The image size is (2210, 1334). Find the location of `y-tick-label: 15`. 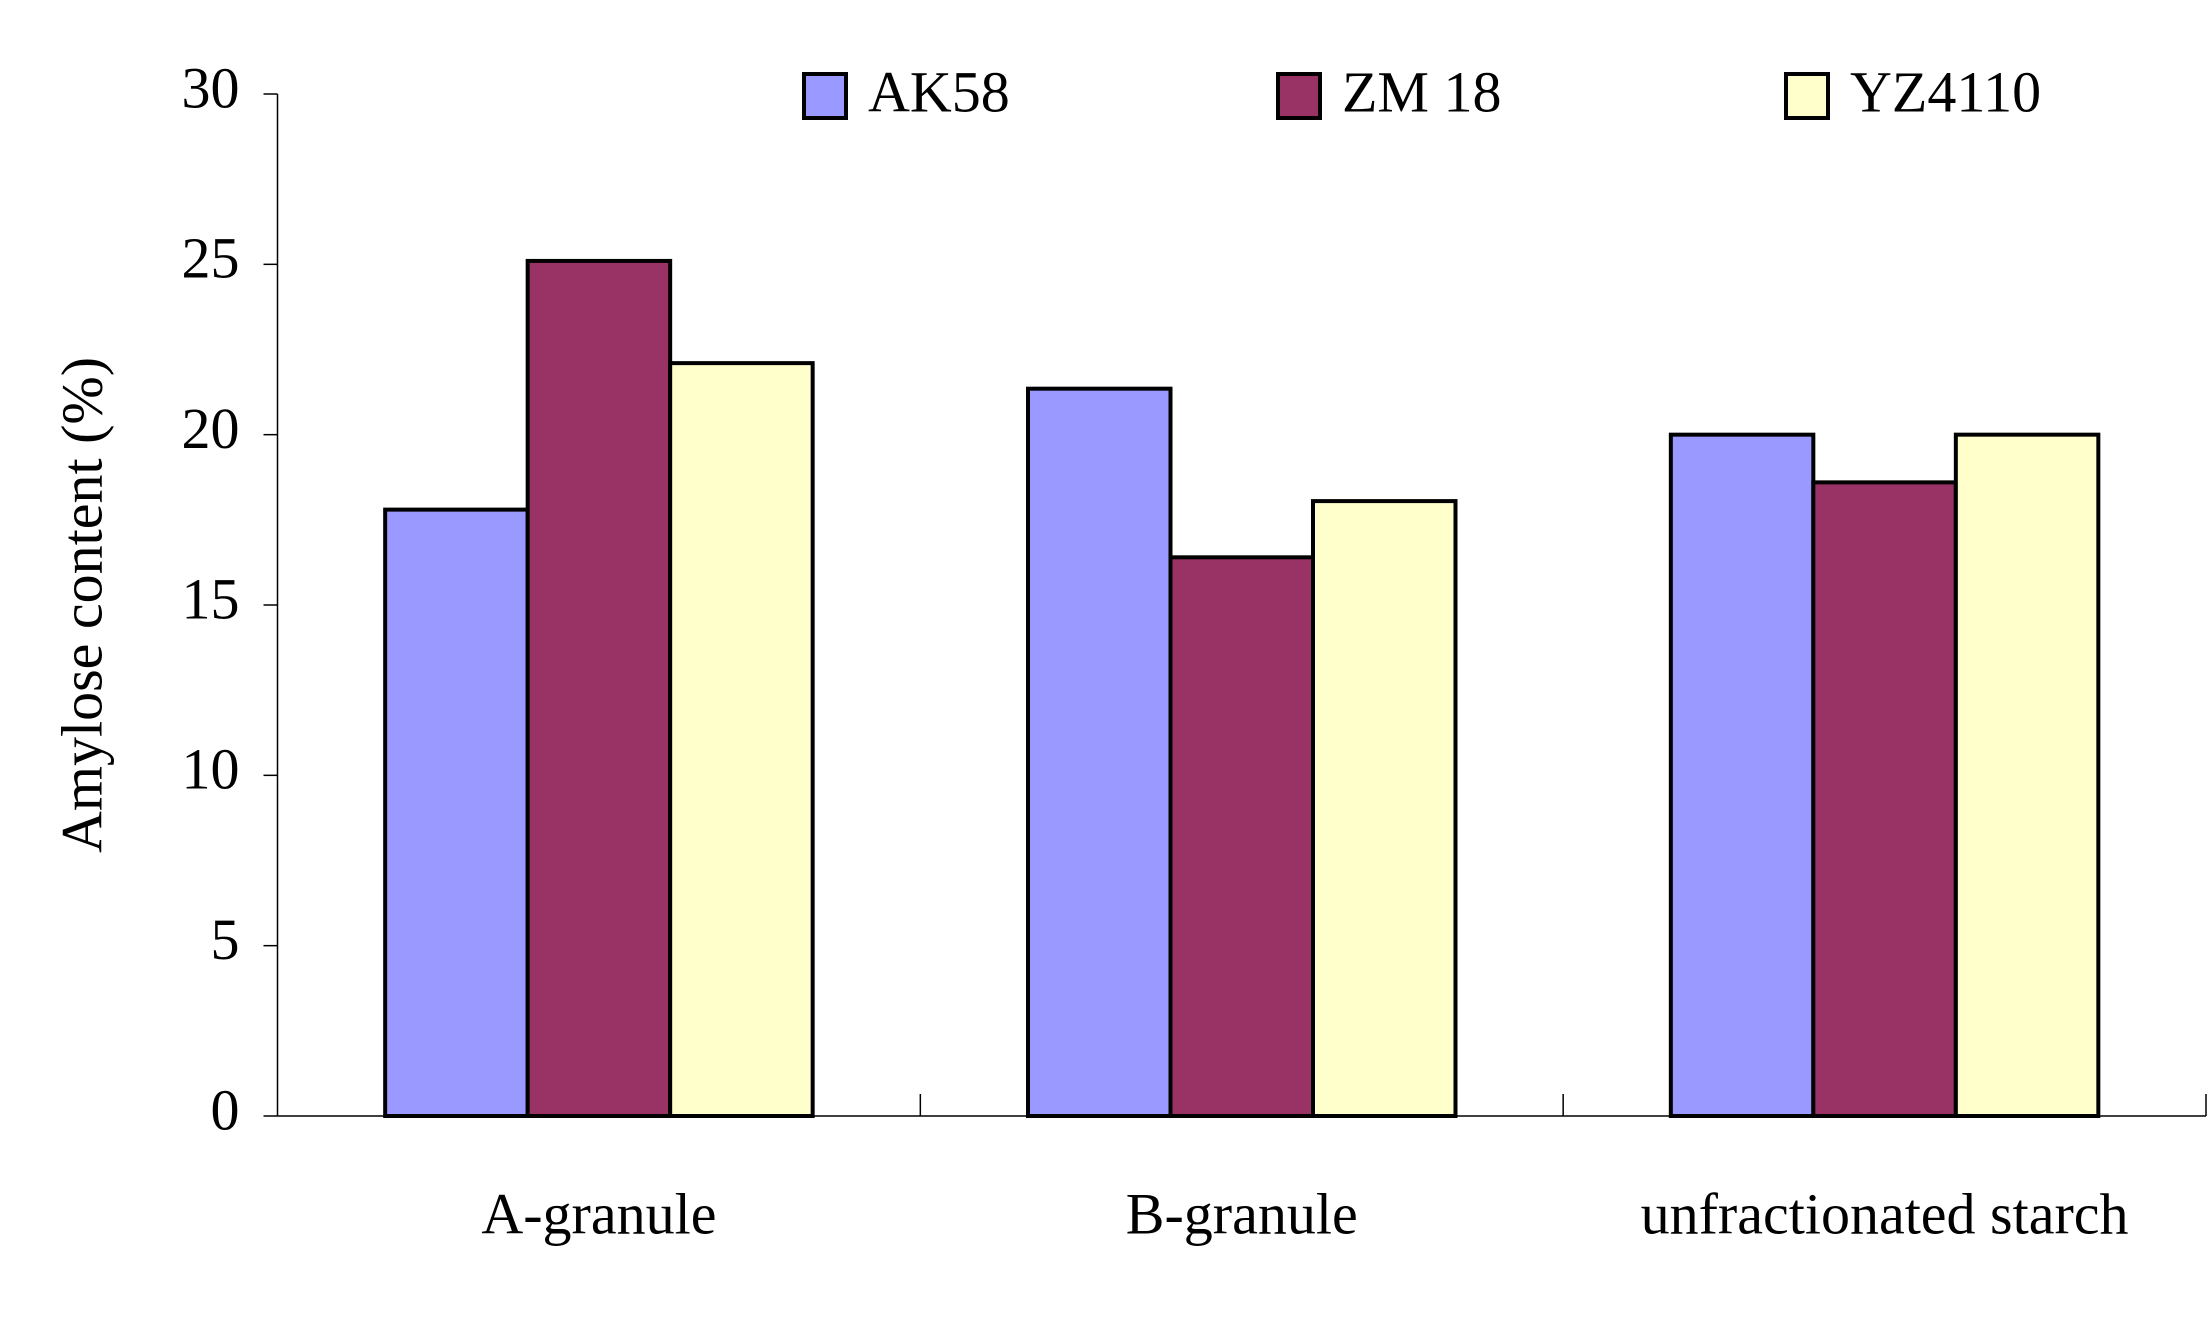

y-tick-label: 15 is located at coordinates (211, 598).